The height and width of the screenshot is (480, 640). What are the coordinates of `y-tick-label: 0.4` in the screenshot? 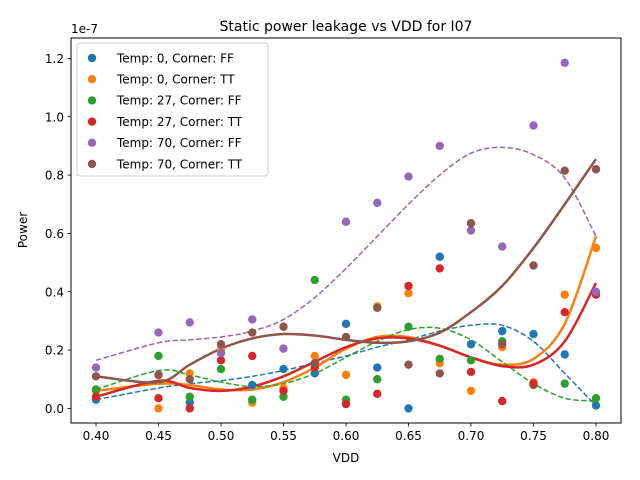 It's located at (54, 292).